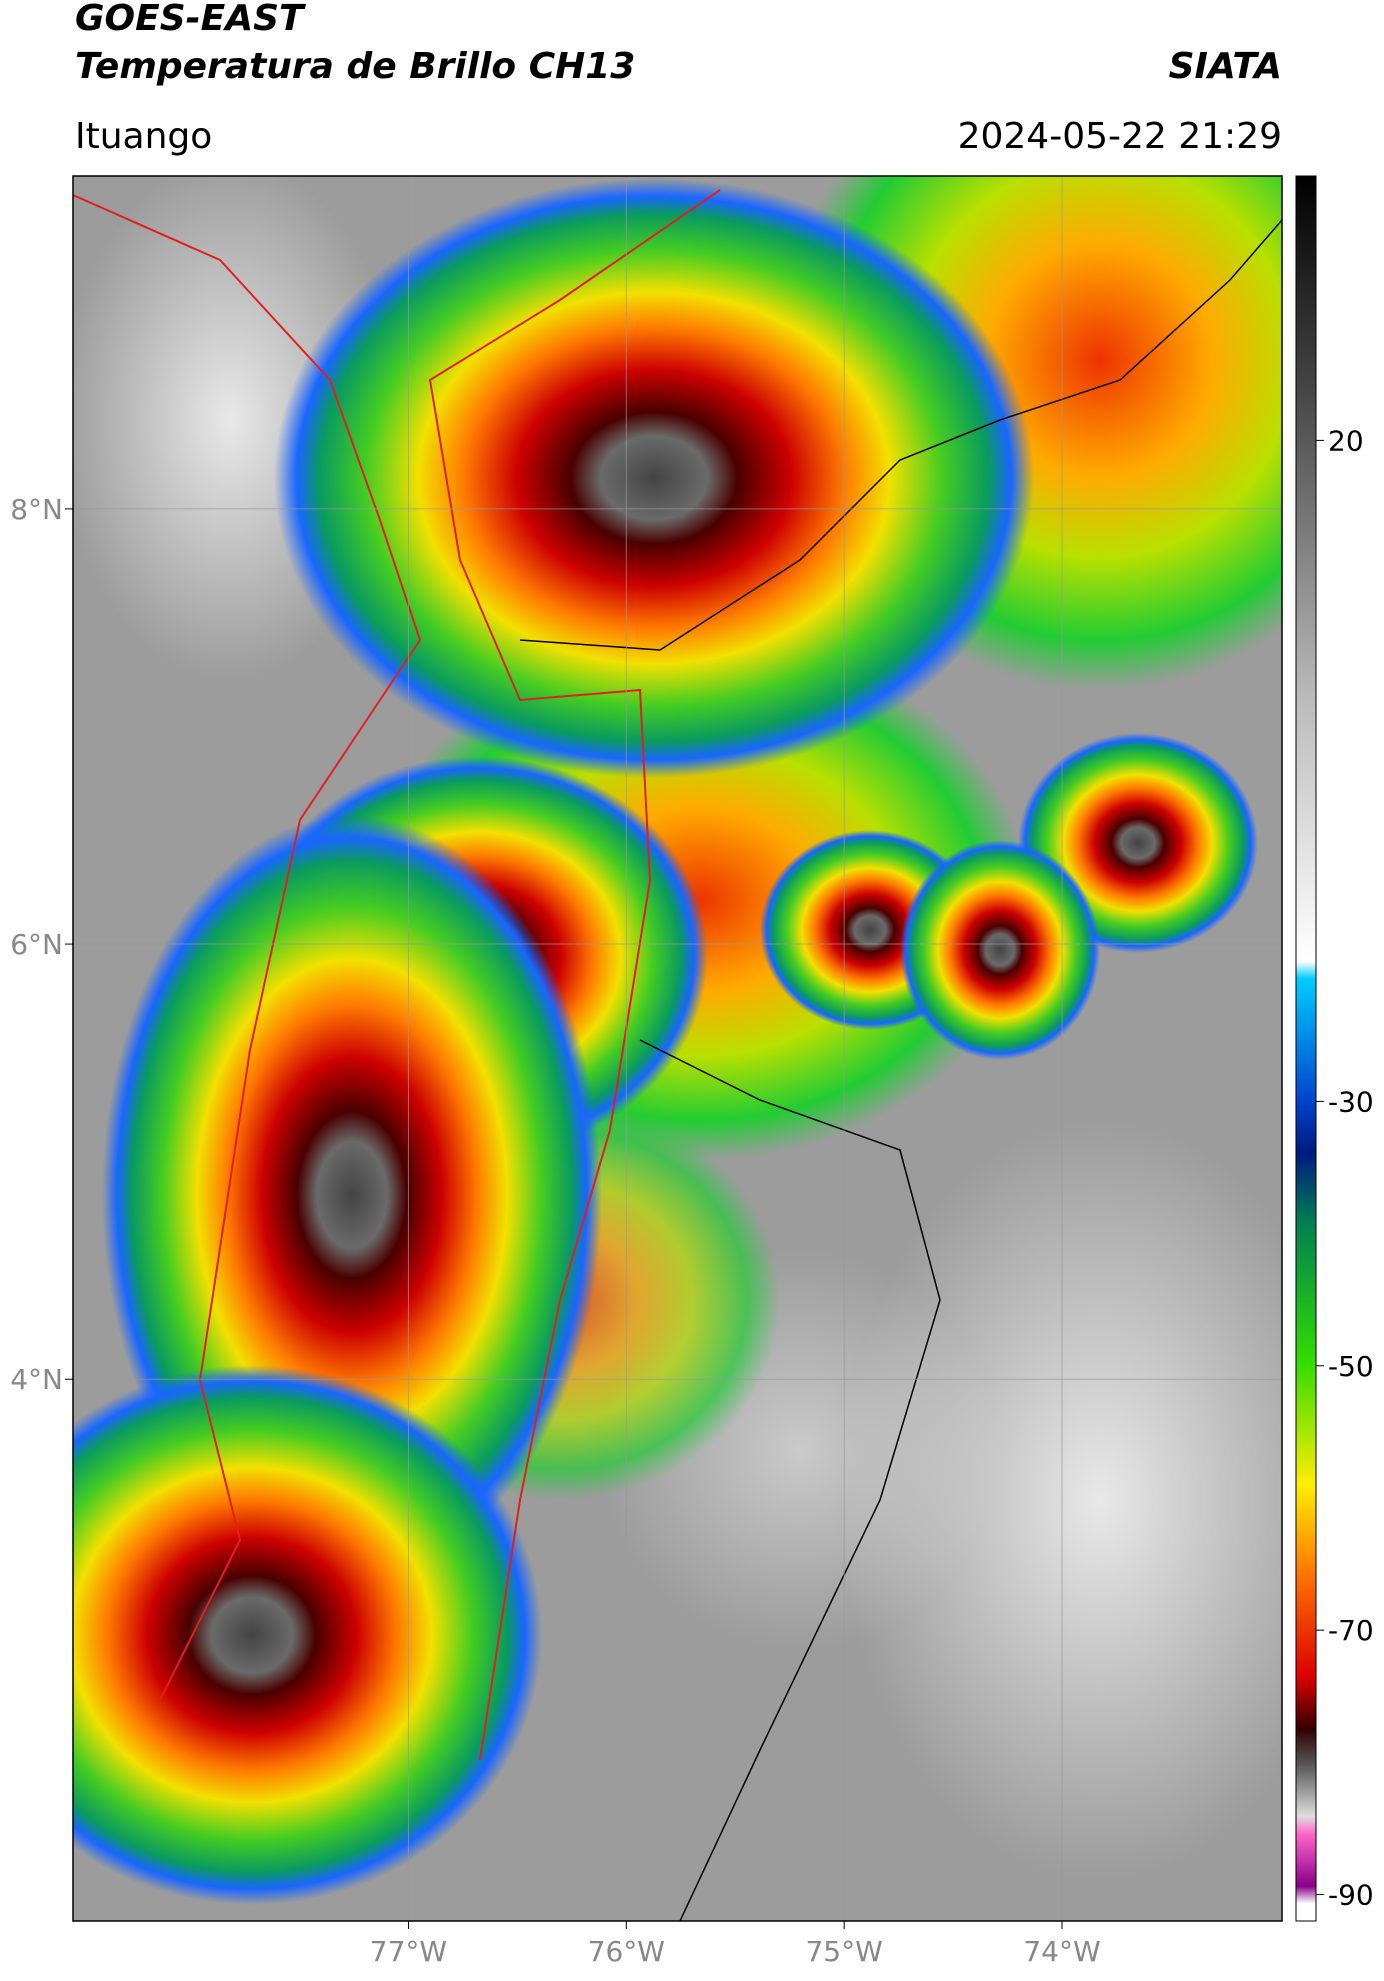 This screenshot has height=1981, width=1384. What do you see at coordinates (1351, 1101) in the screenshot?
I see `colorbar-tick-label: -30` at bounding box center [1351, 1101].